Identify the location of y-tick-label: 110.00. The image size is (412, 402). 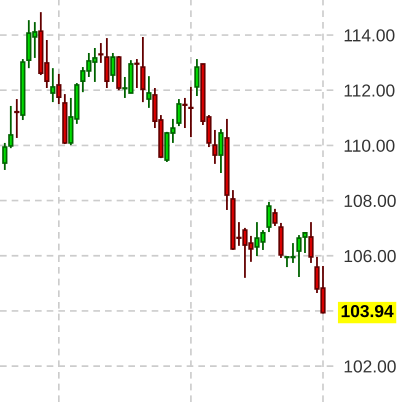
(369, 146).